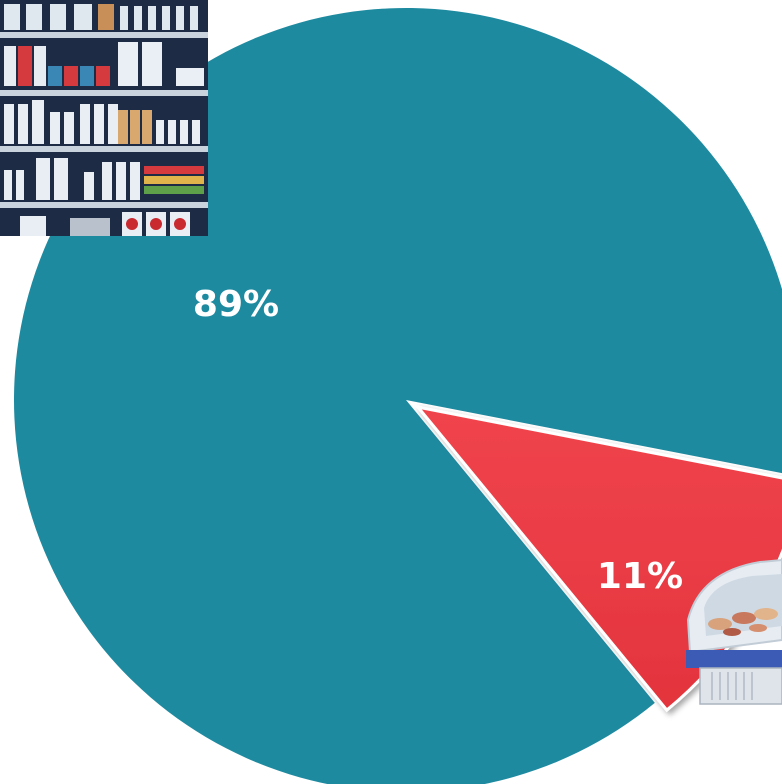 Image resolution: width=782 pixels, height=784 pixels. What do you see at coordinates (734, 631) in the screenshot?
I see `display-case-image` at bounding box center [734, 631].